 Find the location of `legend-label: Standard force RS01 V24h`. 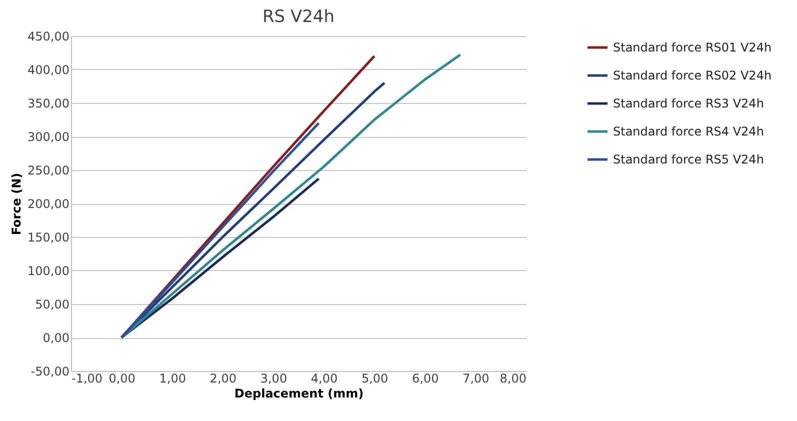

legend-label: Standard force RS01 V24h is located at coordinates (692, 47).